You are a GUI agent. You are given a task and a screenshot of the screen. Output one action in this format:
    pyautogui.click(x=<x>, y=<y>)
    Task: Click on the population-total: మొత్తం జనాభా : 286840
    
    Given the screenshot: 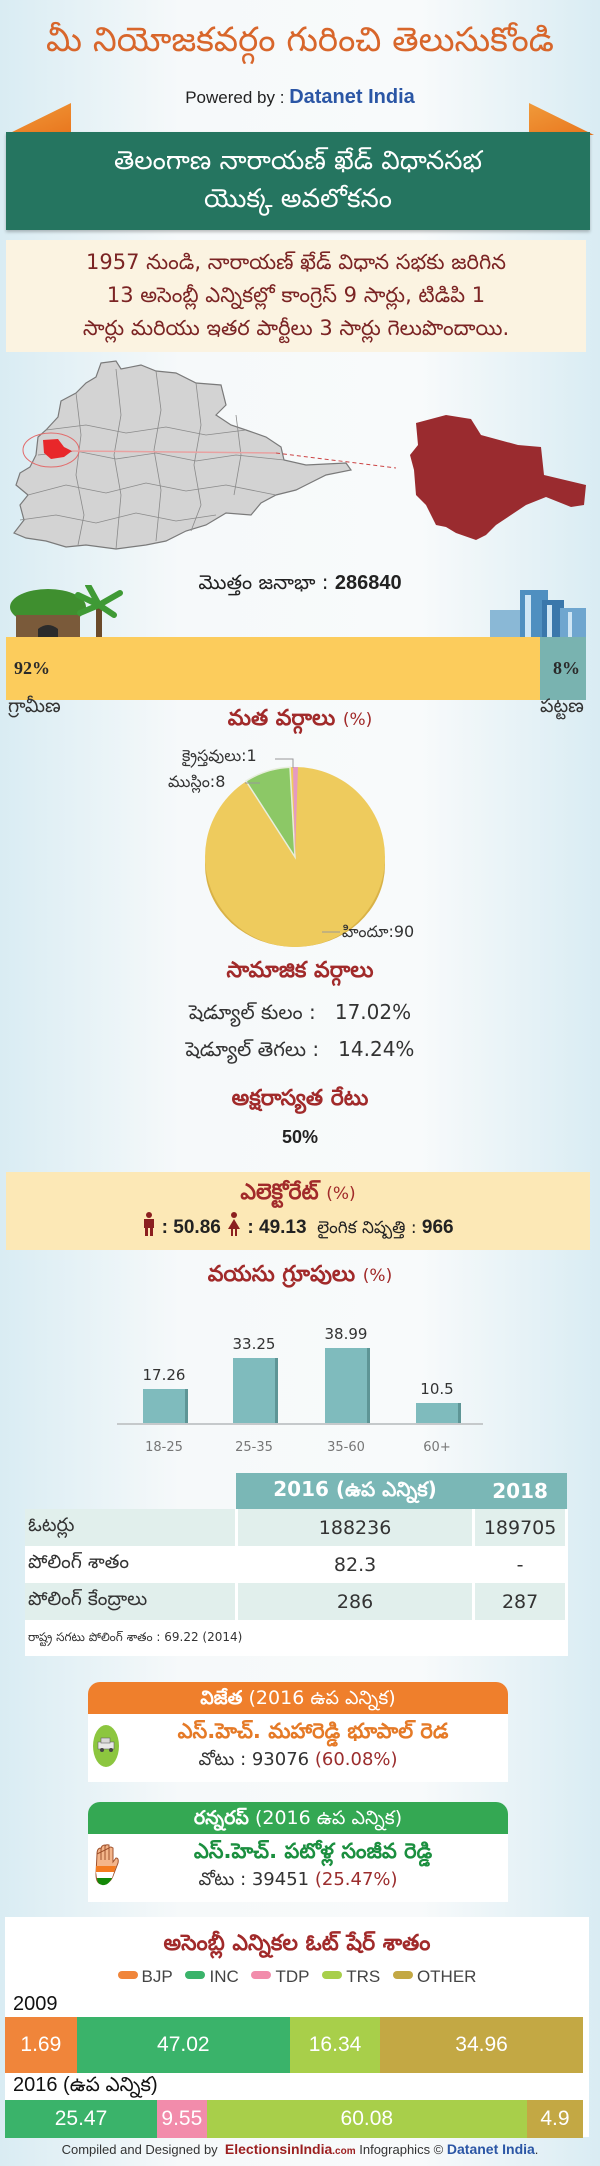 What is the action you would take?
    pyautogui.click(x=300, y=584)
    